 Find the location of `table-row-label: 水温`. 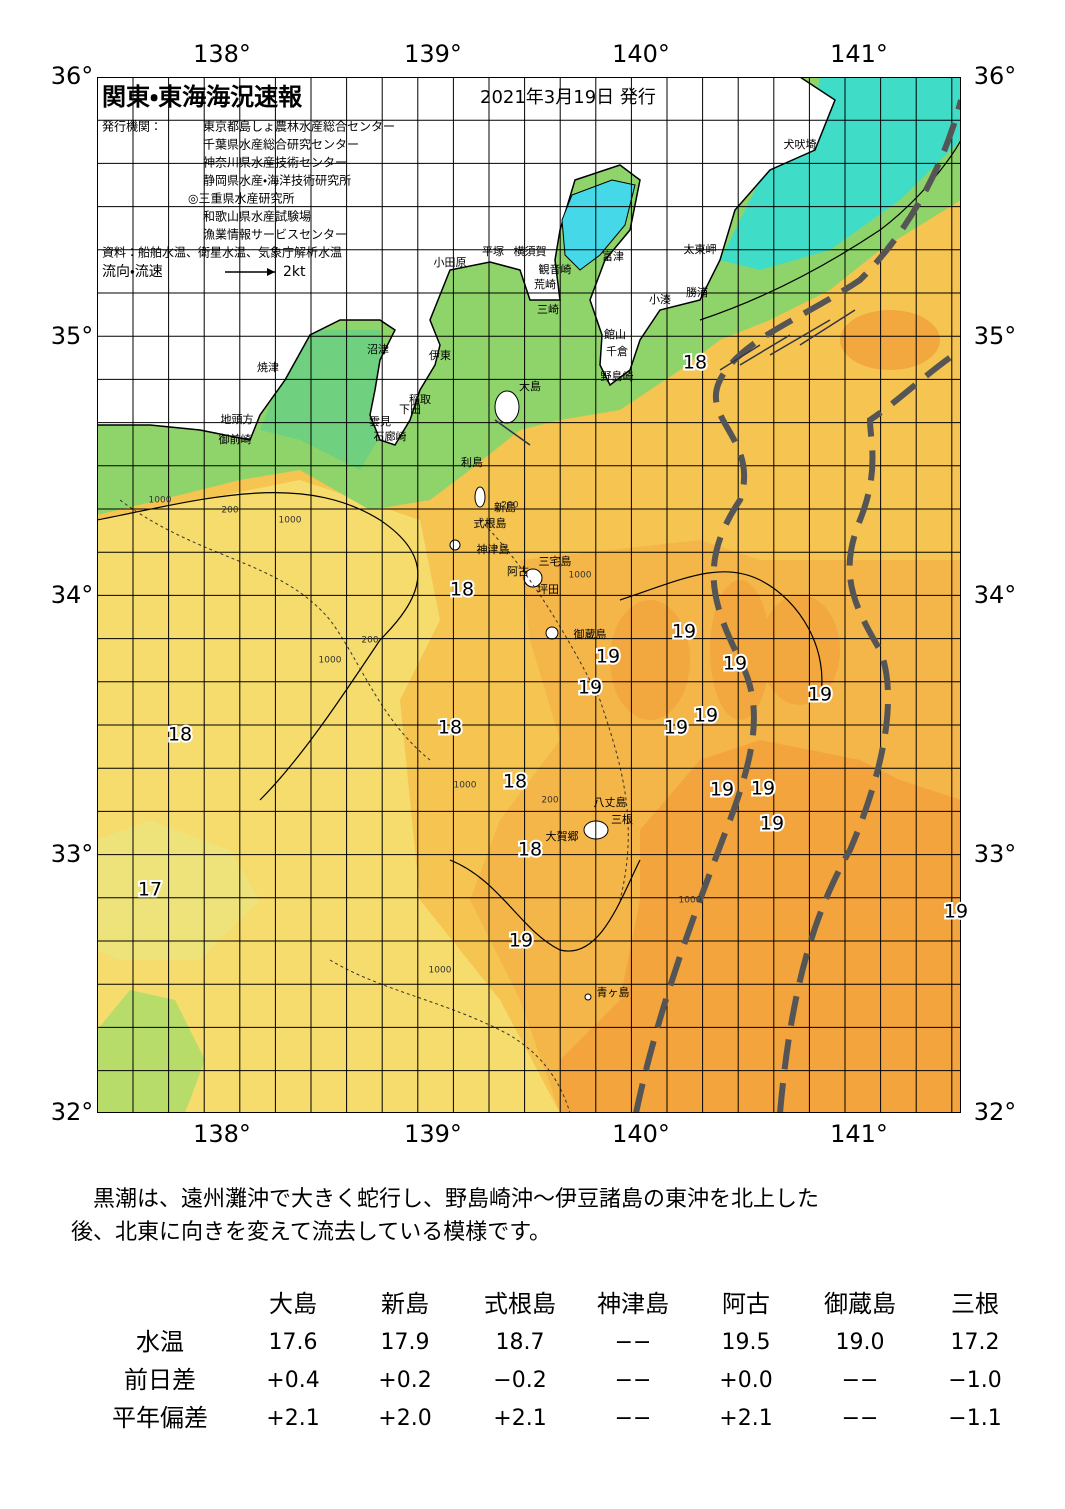

table-row-label: 水温 is located at coordinates (160, 1342).